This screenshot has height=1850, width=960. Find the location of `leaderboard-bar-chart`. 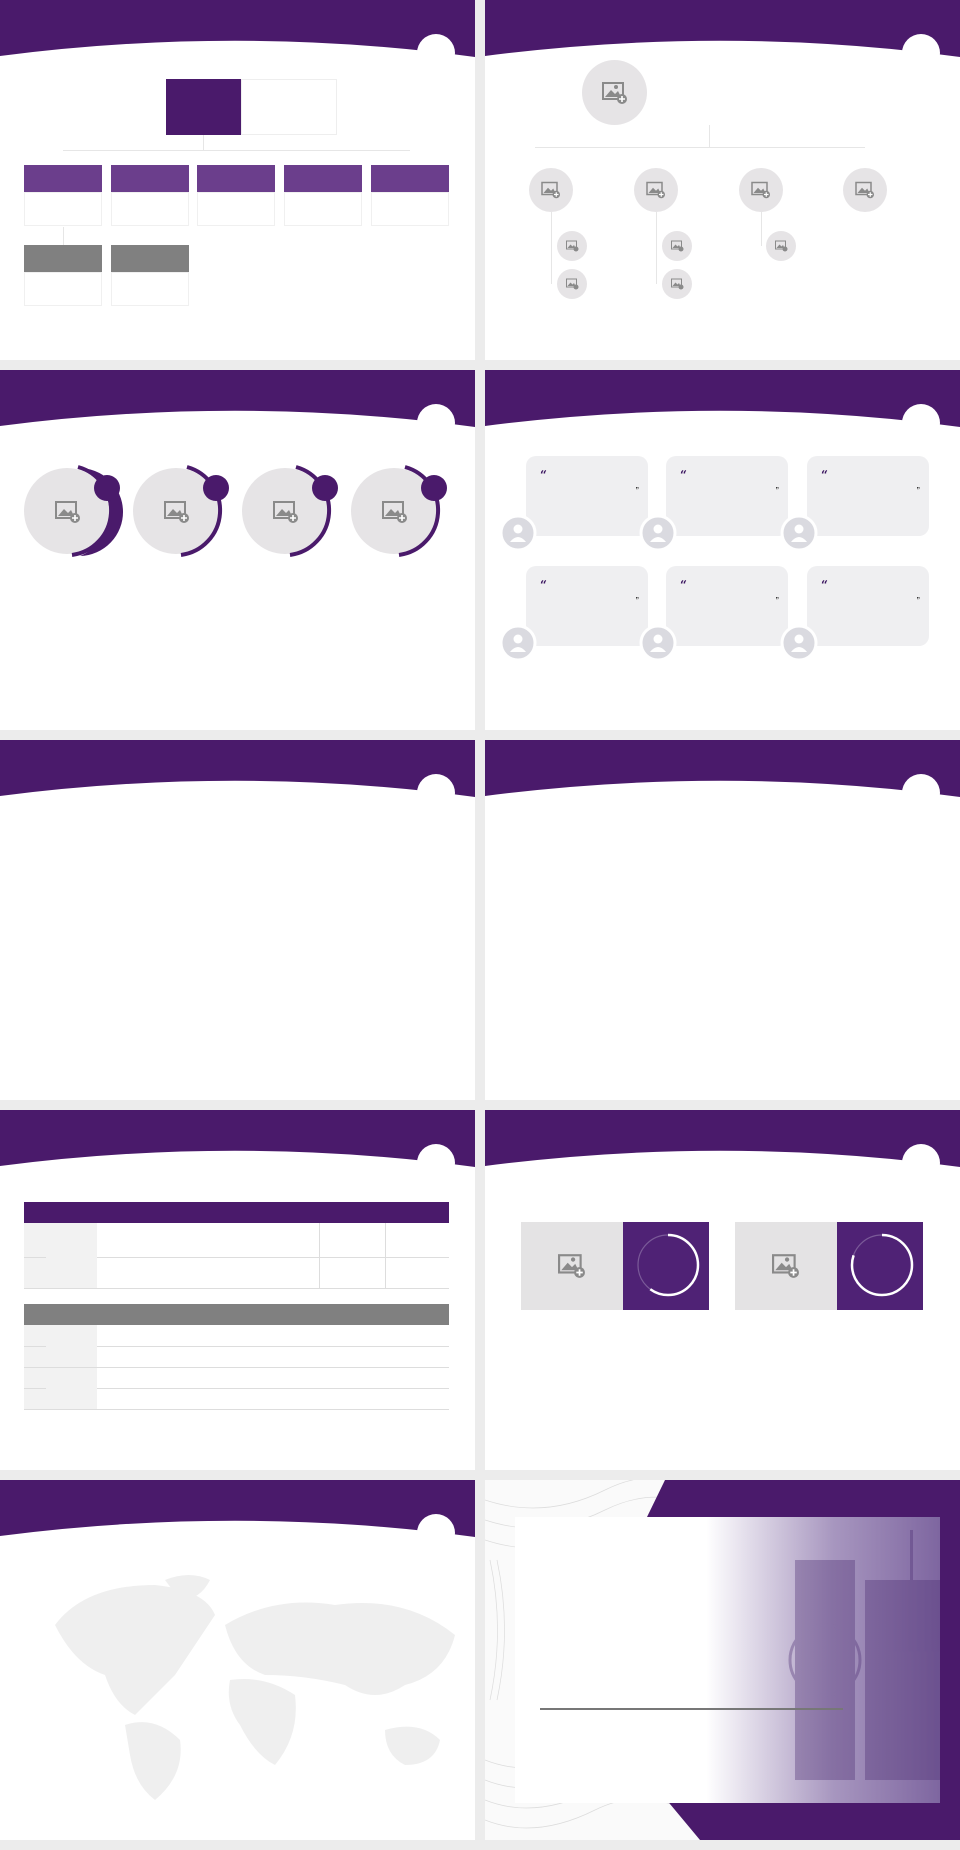

leaderboard-bar-chart is located at coordinates (722, 920).